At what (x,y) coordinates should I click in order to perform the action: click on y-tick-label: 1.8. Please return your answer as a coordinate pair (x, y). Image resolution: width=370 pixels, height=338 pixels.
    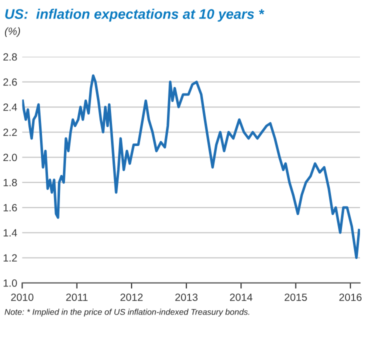
    Looking at the image, I should click on (10, 182).